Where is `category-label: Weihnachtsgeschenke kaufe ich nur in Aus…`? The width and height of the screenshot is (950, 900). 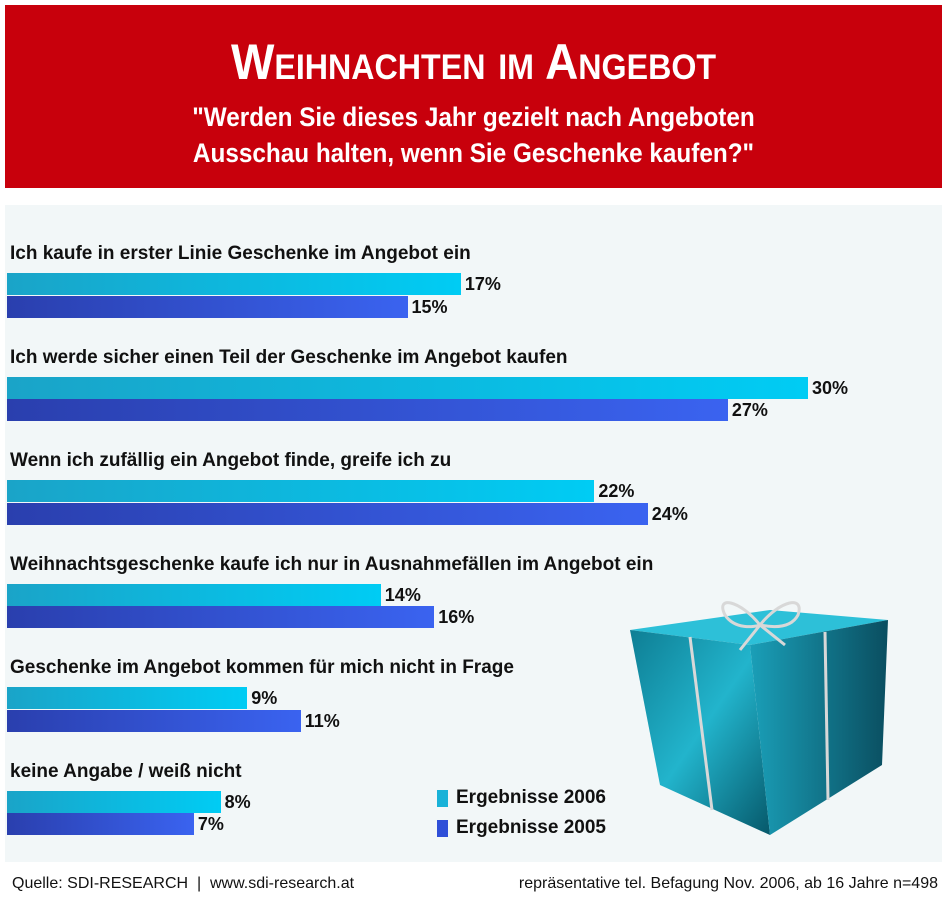 category-label: Weihnachtsgeschenke kaufe ich nur in Aus… is located at coordinates (332, 564).